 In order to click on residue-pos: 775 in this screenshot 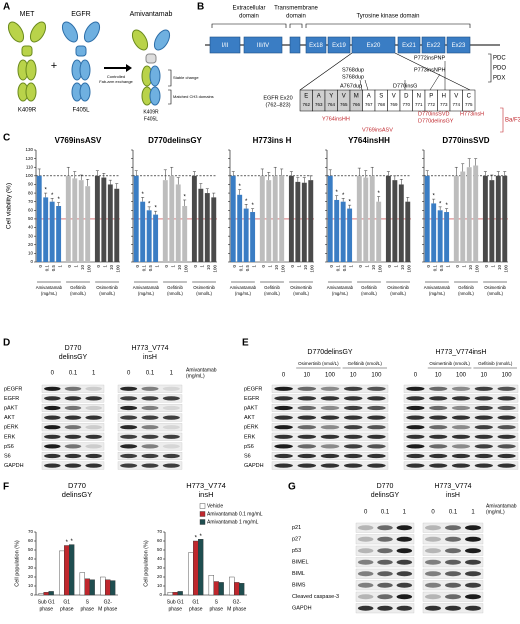, I will do `click(469, 104)`.